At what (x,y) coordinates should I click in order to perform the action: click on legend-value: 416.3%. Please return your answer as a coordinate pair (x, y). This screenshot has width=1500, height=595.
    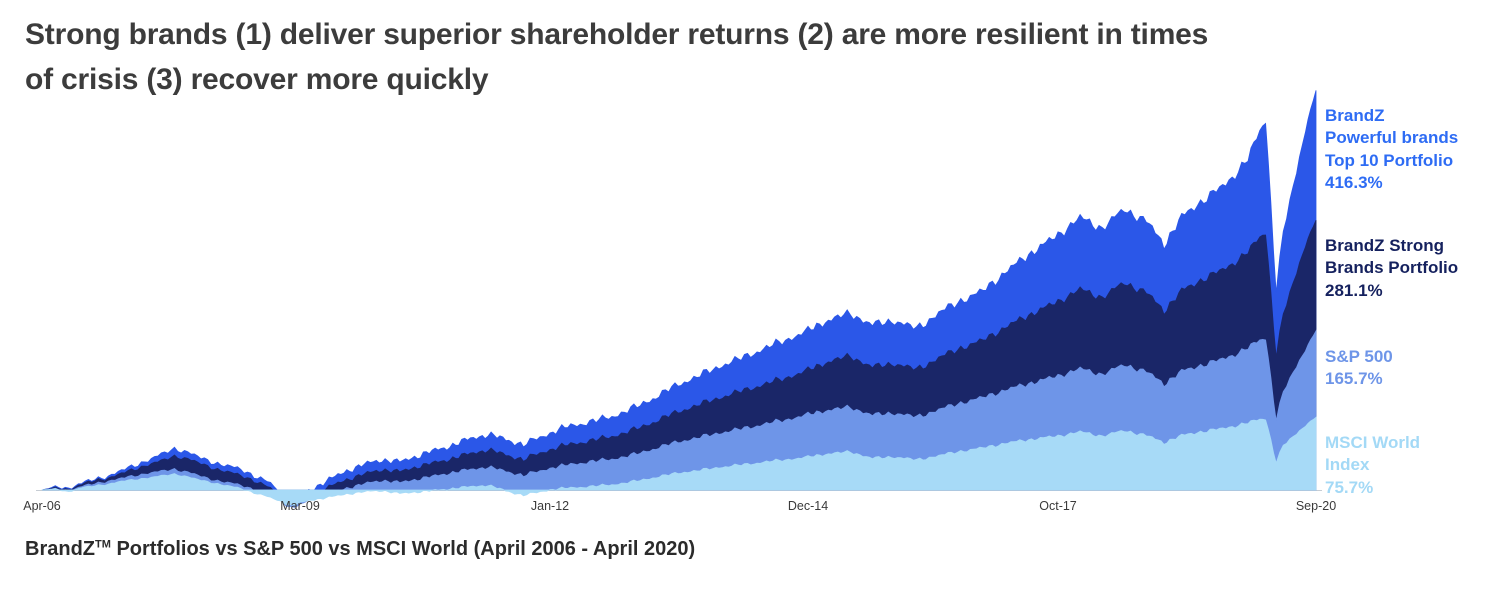
    Looking at the image, I should click on (1354, 183).